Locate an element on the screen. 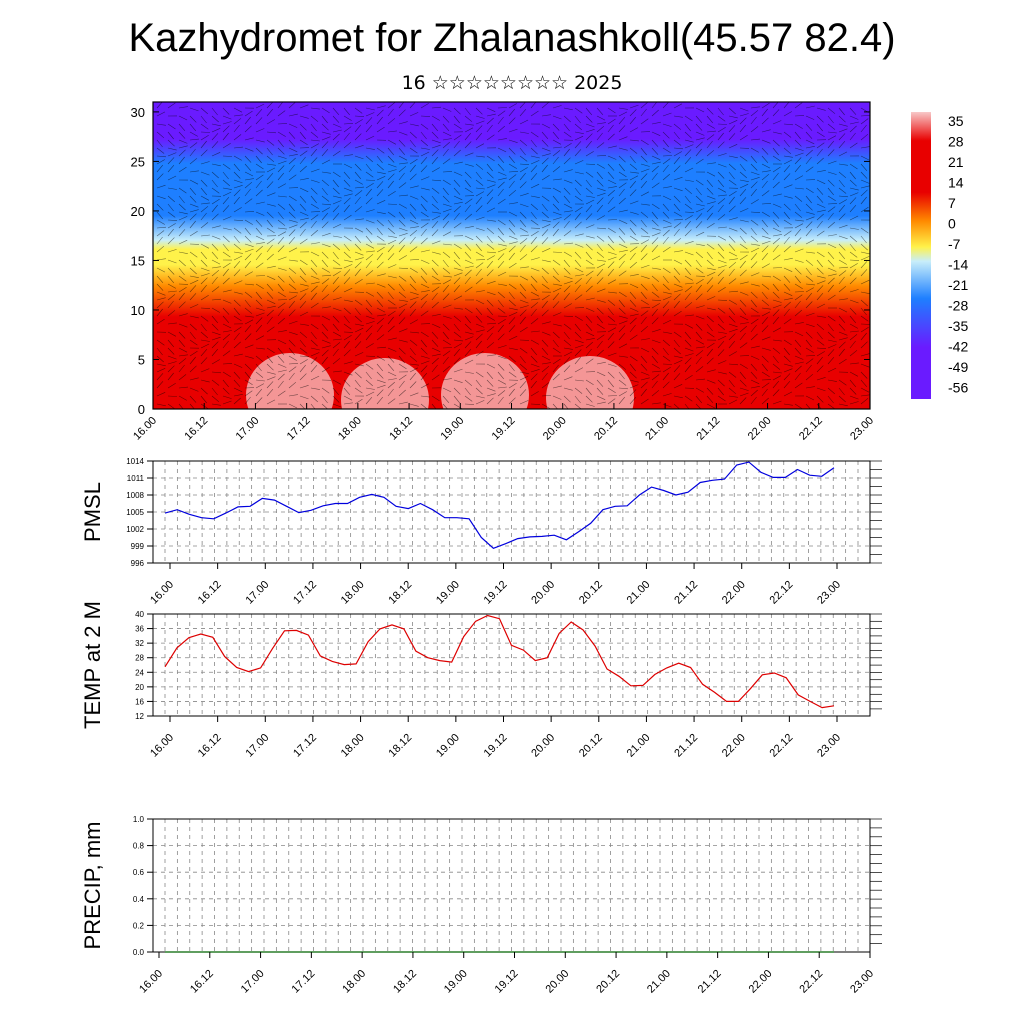 The height and width of the screenshot is (1024, 1024). x-tick-label: 21.12 is located at coordinates (710, 982).